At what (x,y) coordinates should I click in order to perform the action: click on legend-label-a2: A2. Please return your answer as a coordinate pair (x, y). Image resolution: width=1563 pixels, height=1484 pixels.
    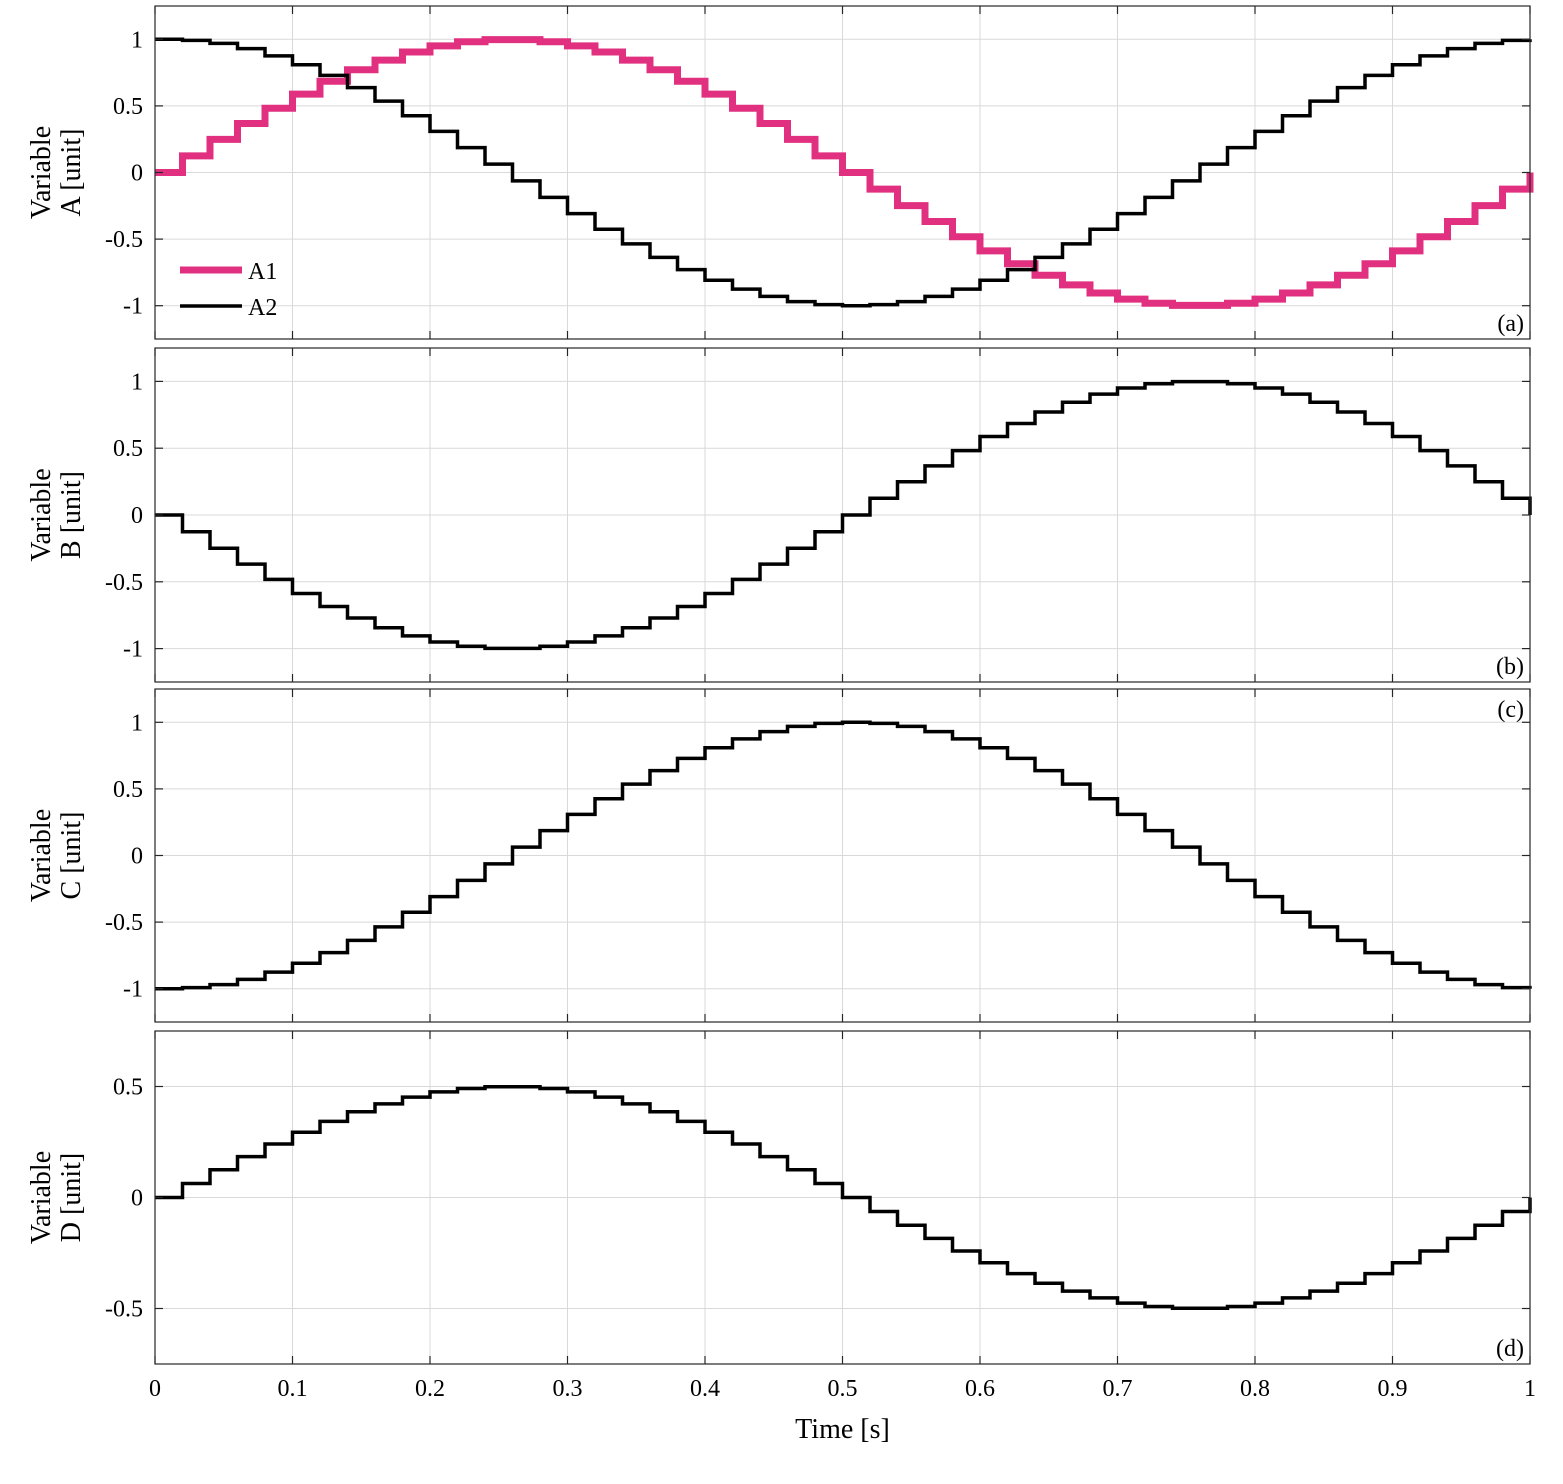
    Looking at the image, I should click on (262, 308).